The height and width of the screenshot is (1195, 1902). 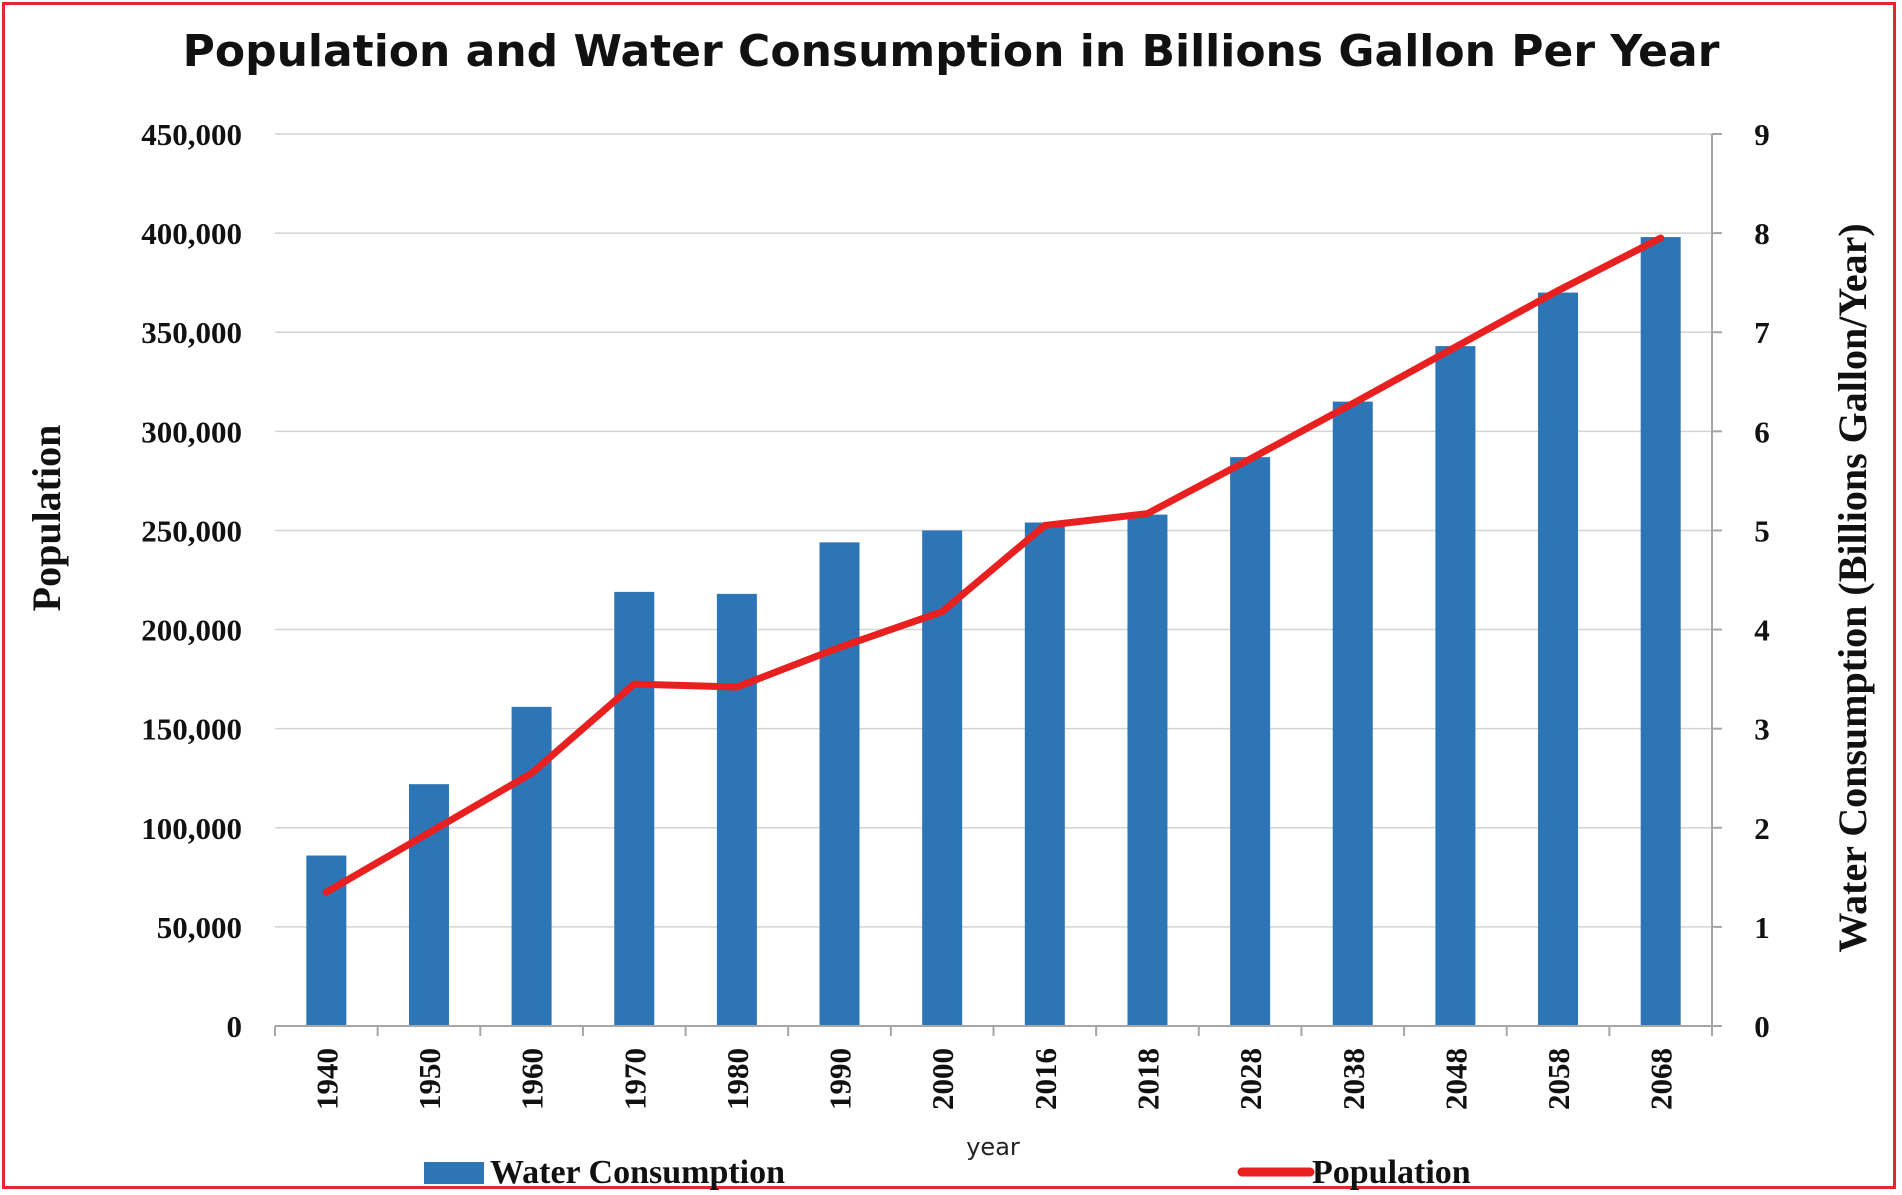 What do you see at coordinates (1455, 686) in the screenshot?
I see `bar-2048` at bounding box center [1455, 686].